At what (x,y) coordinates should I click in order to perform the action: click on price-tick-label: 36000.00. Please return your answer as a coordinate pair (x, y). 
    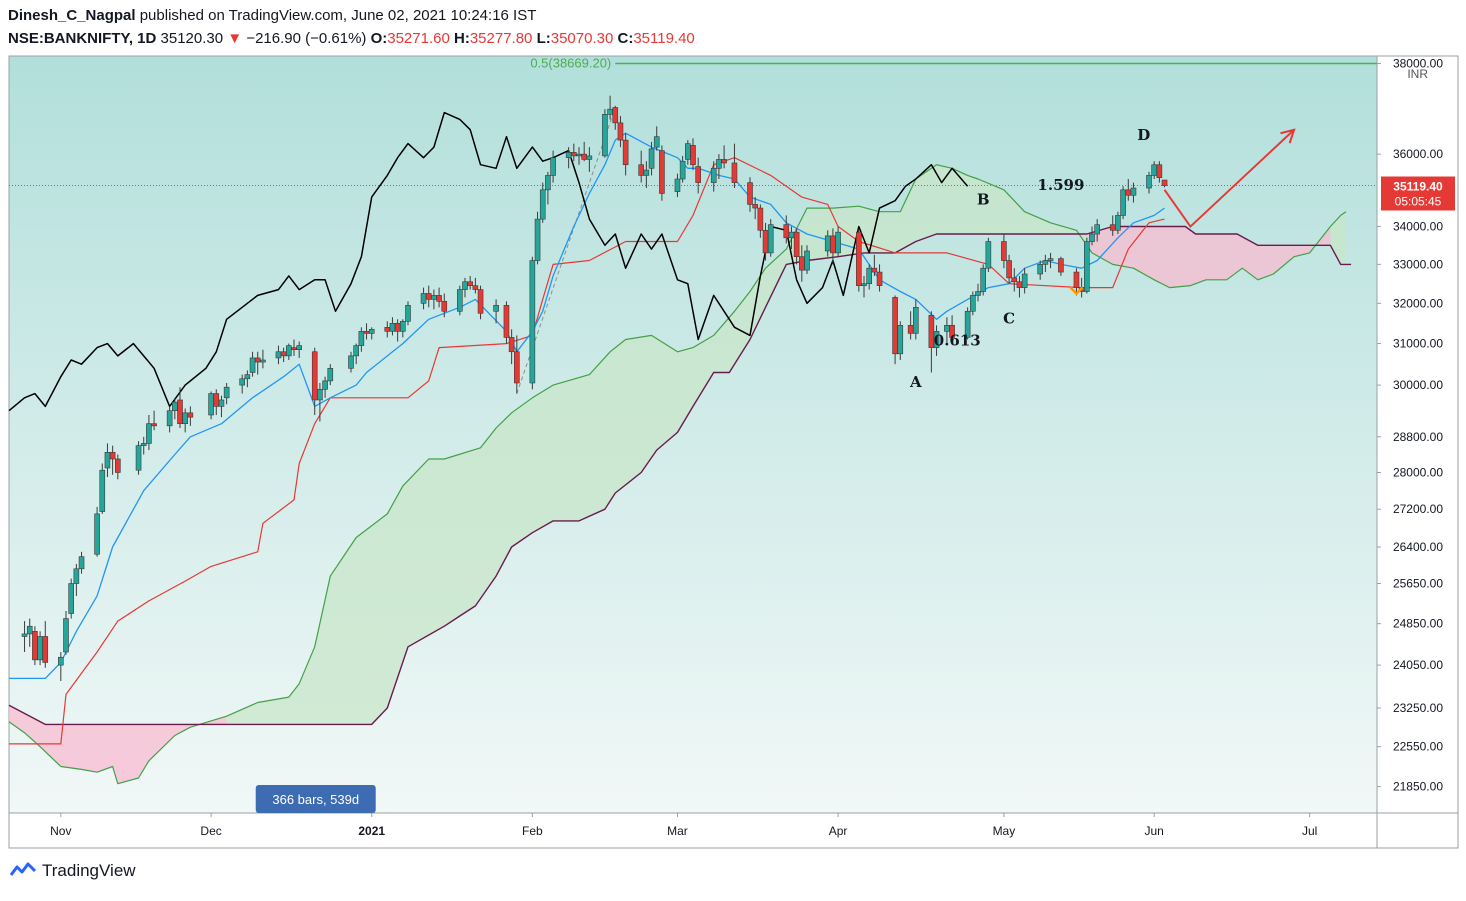
    Looking at the image, I should click on (1418, 154).